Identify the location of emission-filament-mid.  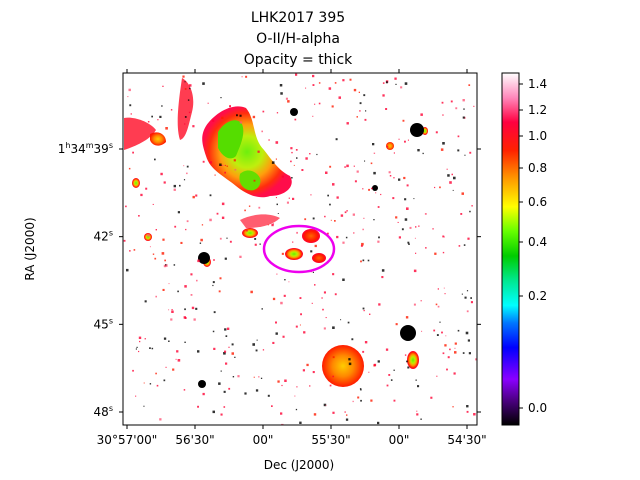
(260, 221).